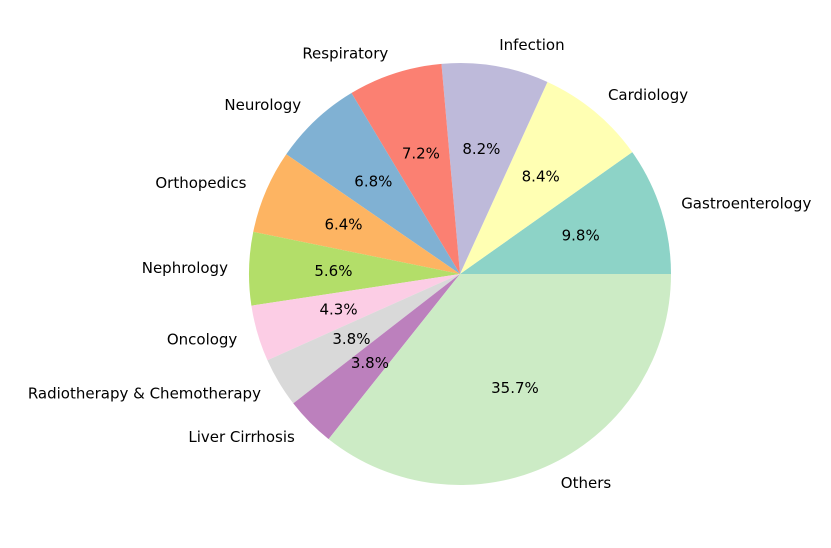 This screenshot has height=548, width=831. I want to click on pie-percent-label-orthopedics: 6.4%, so click(343, 224).